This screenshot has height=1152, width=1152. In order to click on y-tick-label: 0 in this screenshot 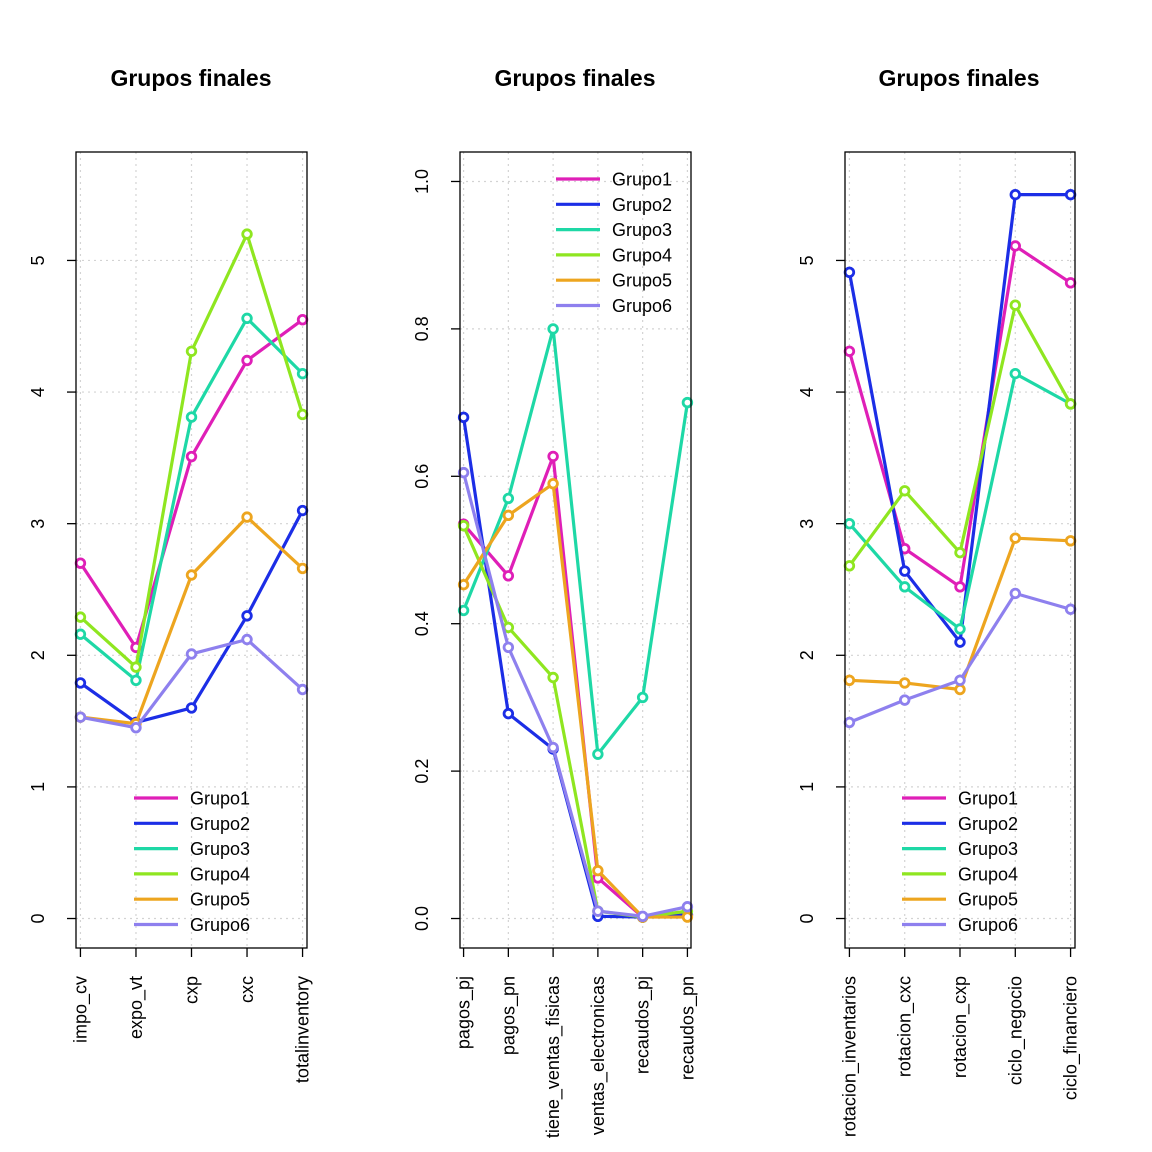, I will do `click(38, 919)`.